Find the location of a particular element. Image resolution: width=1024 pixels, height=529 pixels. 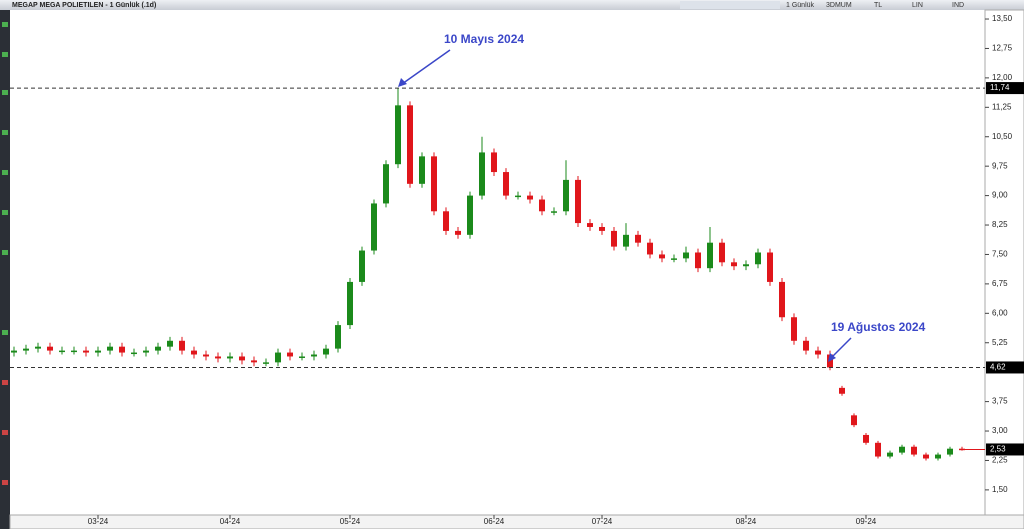

y-tick-label: 12,00 is located at coordinates (1002, 77).